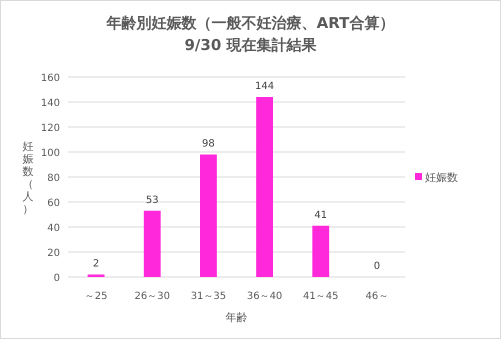 The image size is (501, 339). I want to click on x-tick-label: ～25, so click(96, 296).